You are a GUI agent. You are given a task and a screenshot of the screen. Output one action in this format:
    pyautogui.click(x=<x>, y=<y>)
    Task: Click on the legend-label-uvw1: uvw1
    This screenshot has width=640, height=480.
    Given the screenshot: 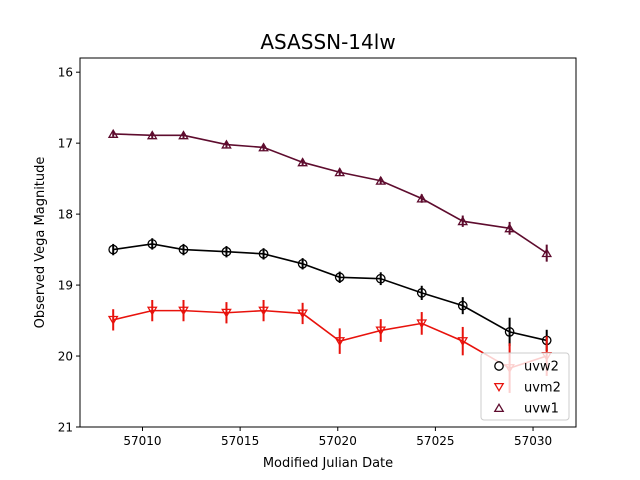 What is the action you would take?
    pyautogui.click(x=541, y=409)
    